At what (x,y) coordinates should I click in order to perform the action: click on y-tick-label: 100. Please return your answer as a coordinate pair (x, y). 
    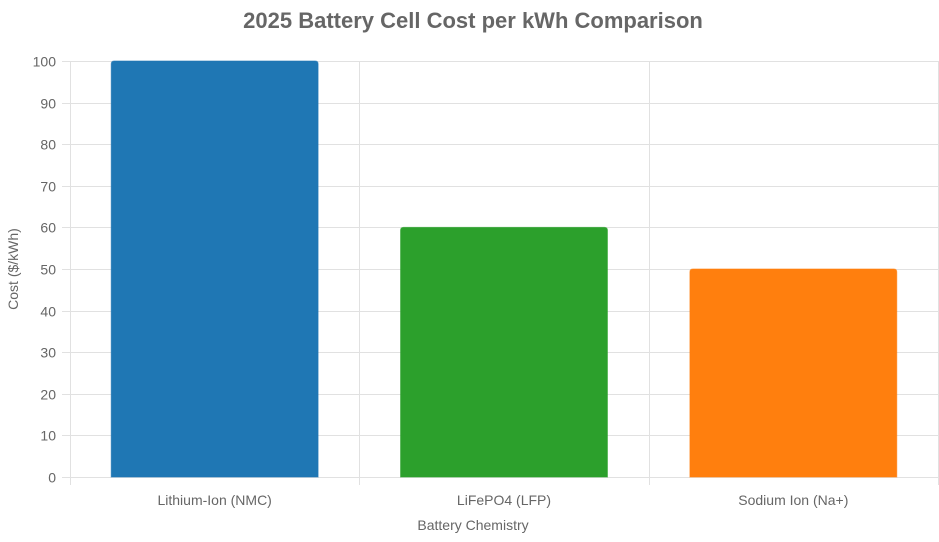
    Looking at the image, I should click on (45, 62).